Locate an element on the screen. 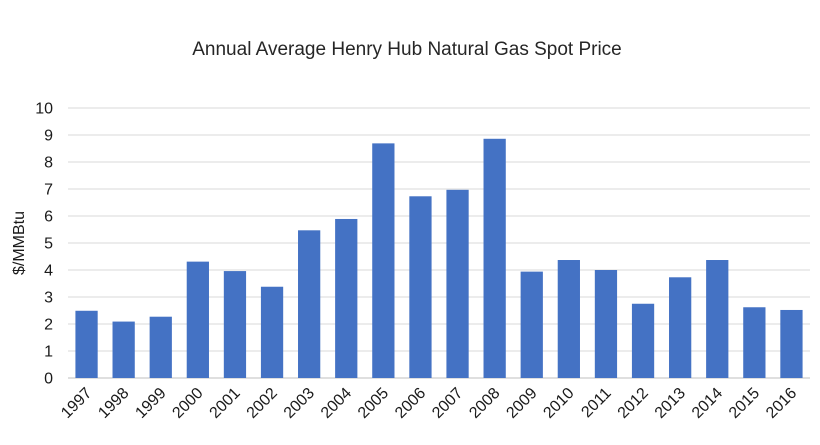  bar-2000 is located at coordinates (197, 319).